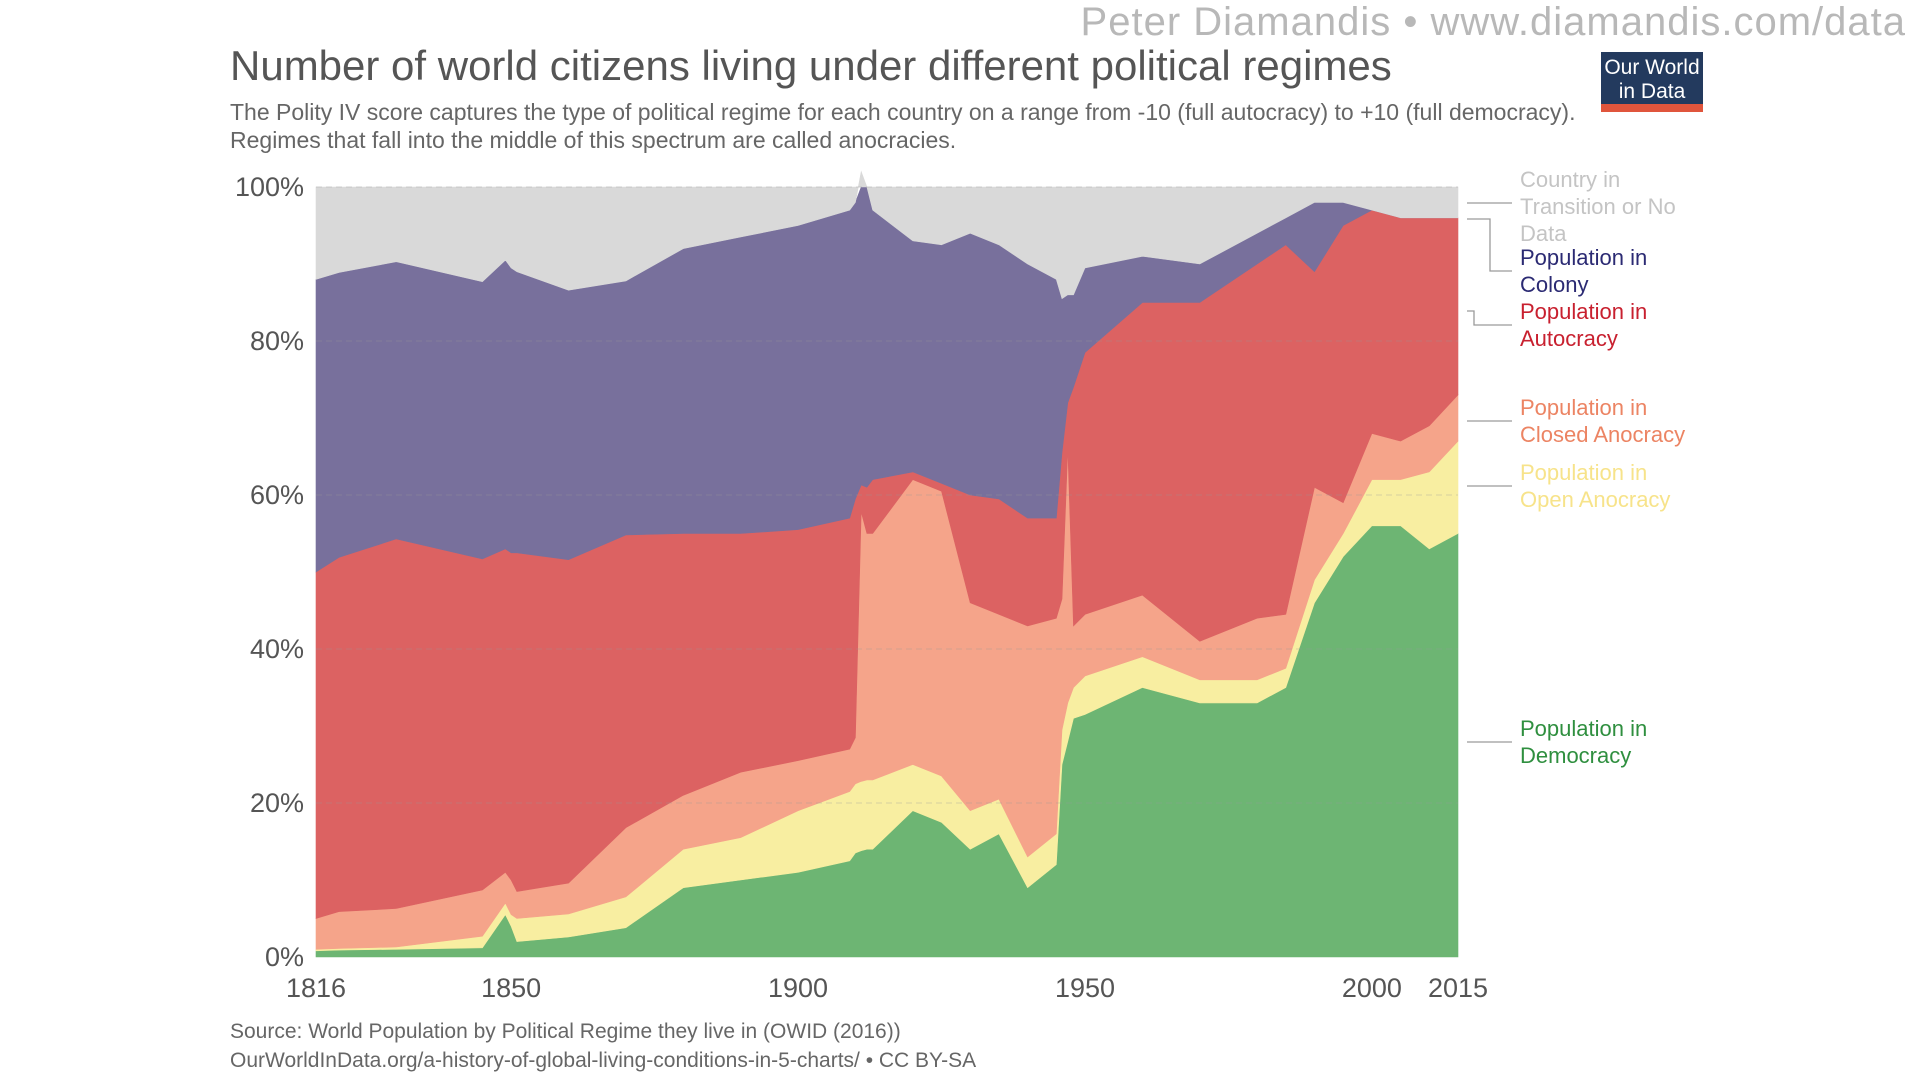 The height and width of the screenshot is (1080, 1920). I want to click on x-tick-label: 1900, so click(798, 988).